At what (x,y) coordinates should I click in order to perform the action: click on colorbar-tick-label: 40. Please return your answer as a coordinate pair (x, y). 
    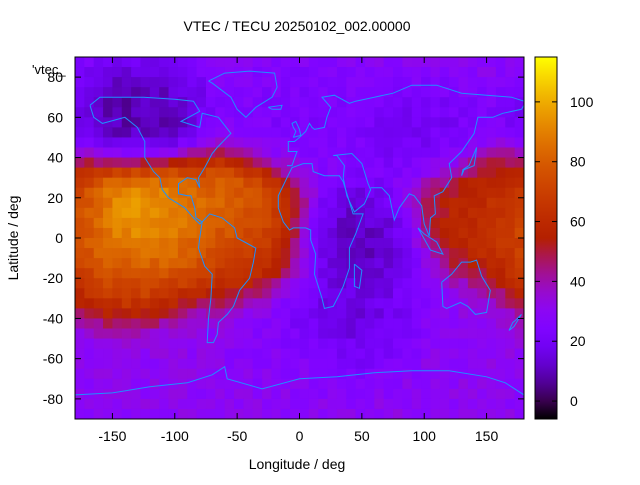
    Looking at the image, I should click on (578, 281).